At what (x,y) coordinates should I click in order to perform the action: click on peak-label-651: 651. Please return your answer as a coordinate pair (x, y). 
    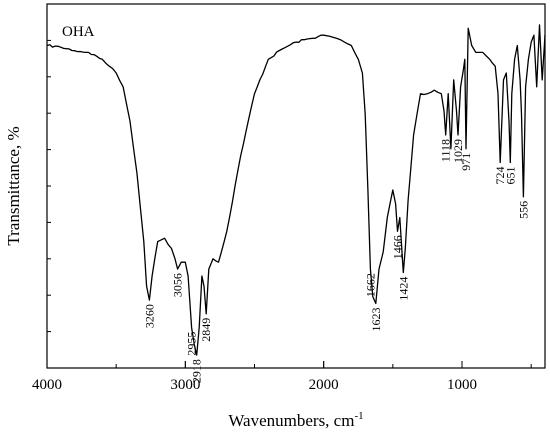
    Looking at the image, I should click on (510, 176).